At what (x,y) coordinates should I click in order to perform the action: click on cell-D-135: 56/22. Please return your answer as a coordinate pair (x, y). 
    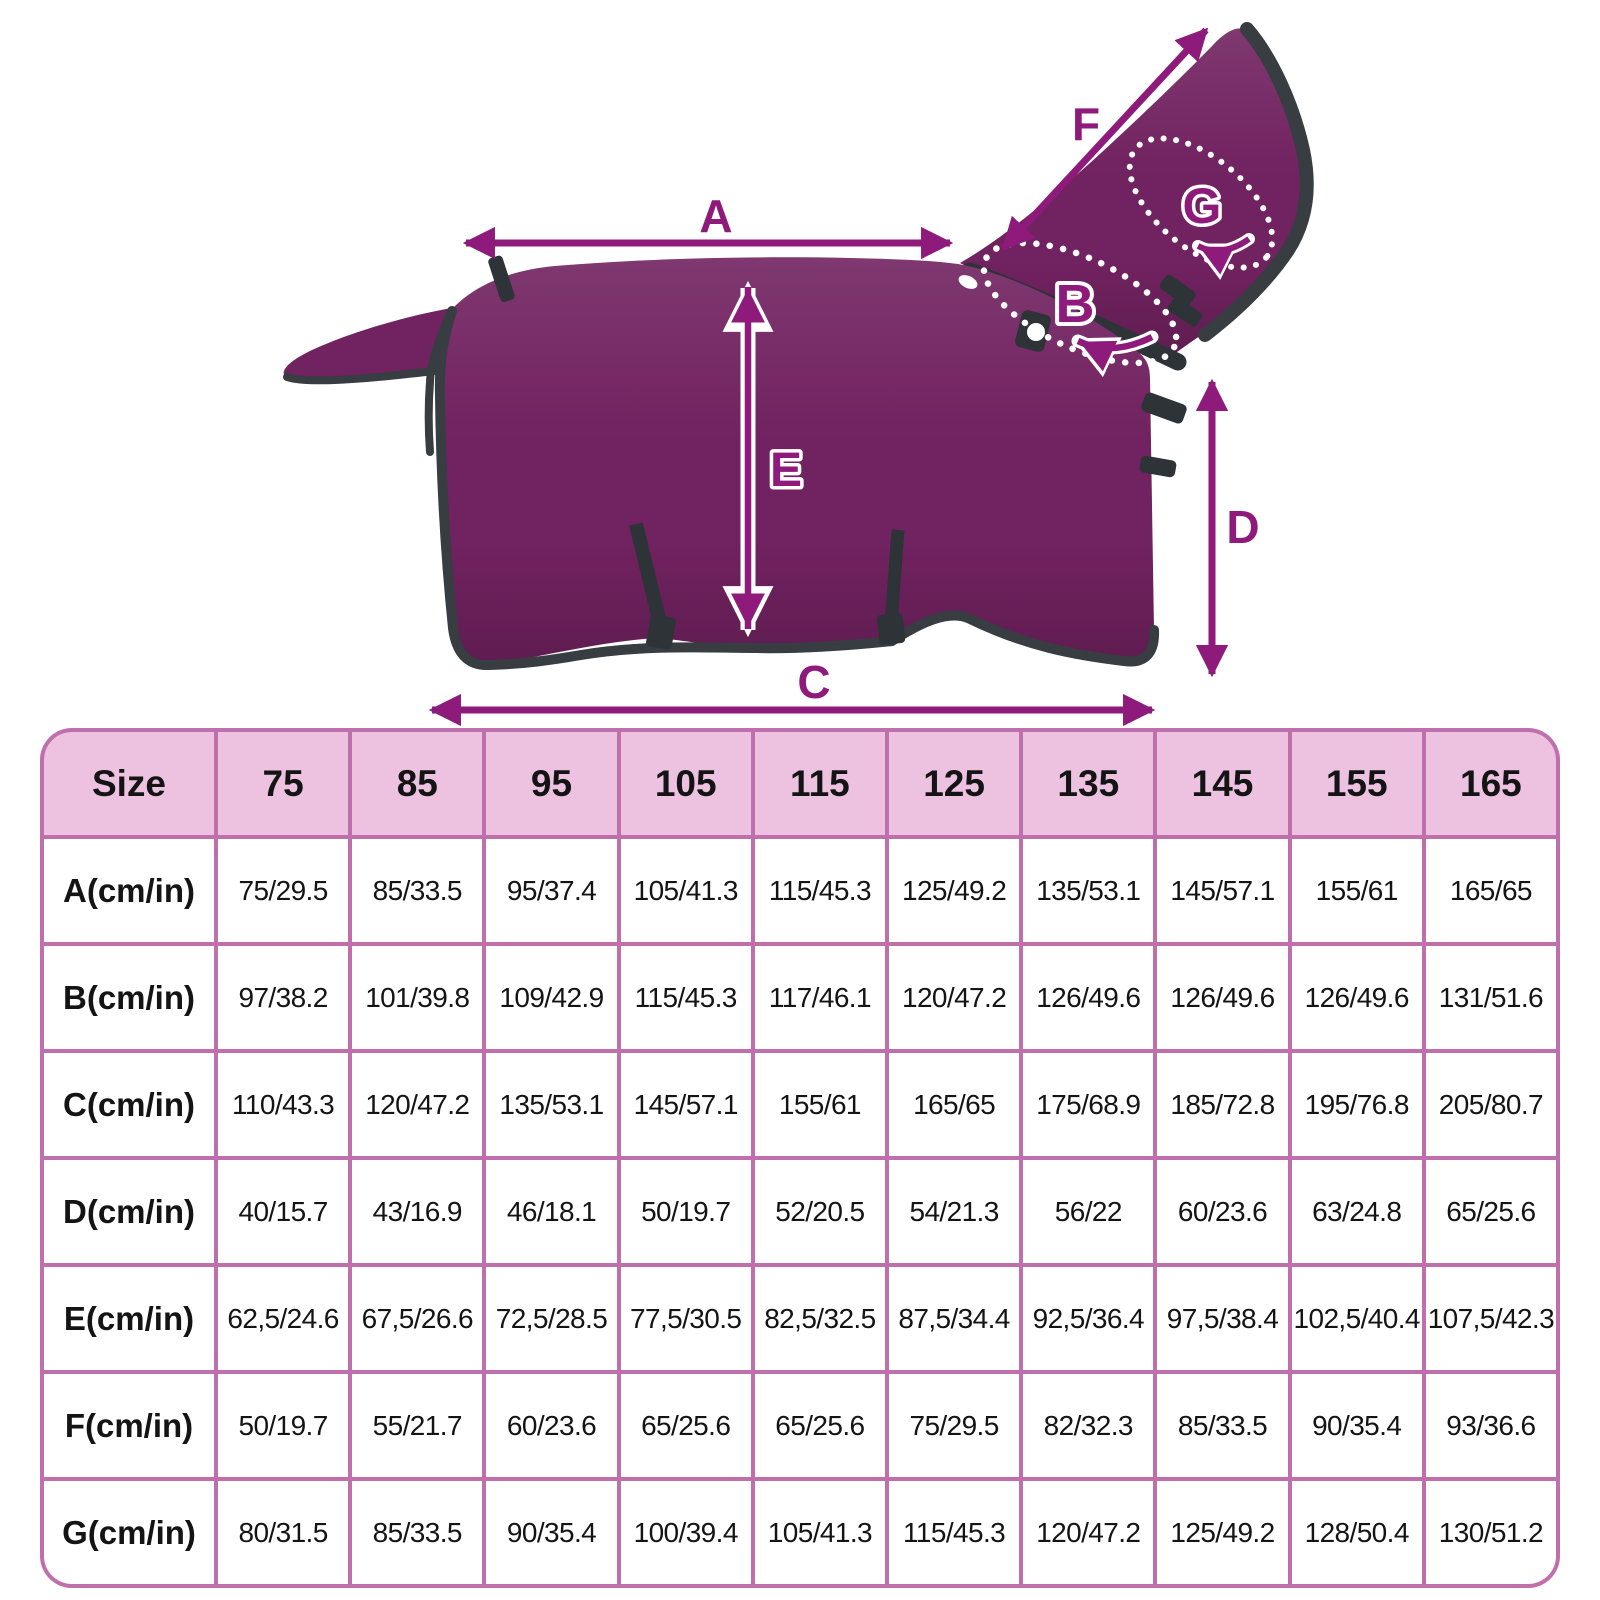
    Looking at the image, I should click on (1088, 1211).